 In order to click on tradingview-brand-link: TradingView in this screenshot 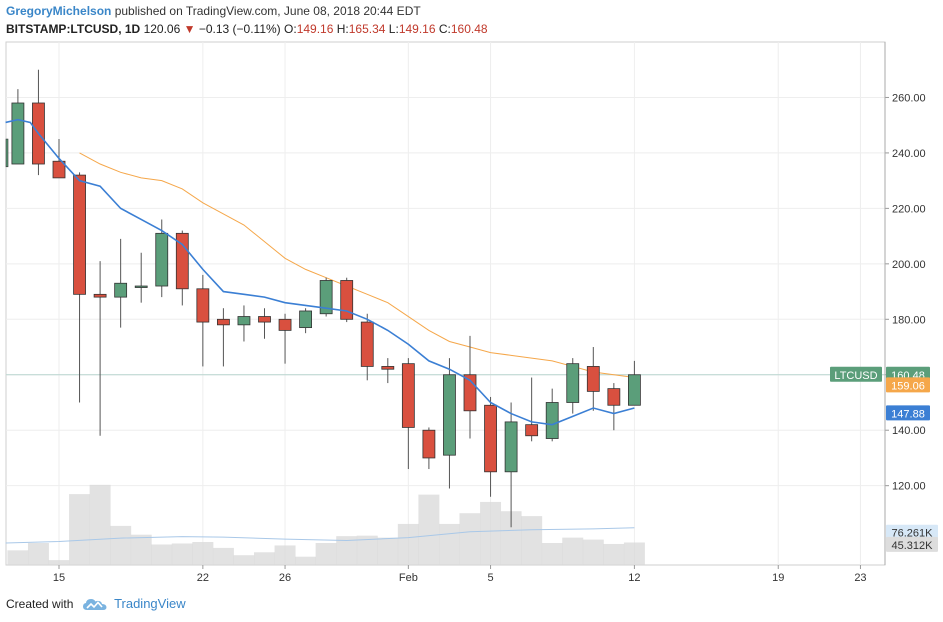, I will do `click(150, 603)`.